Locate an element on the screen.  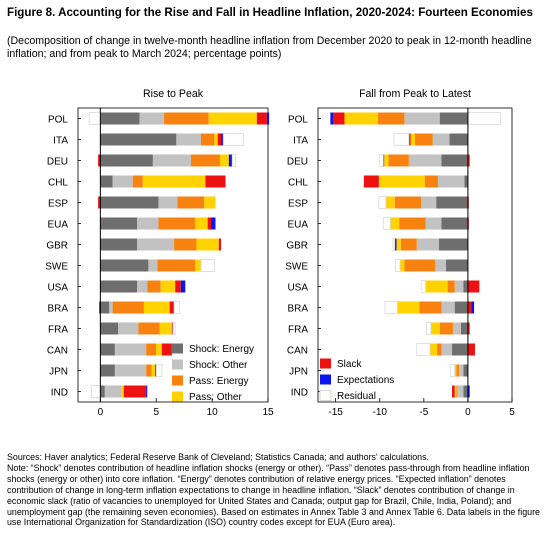
panel1-bar-ita-slack is located at coordinates (219, 139).